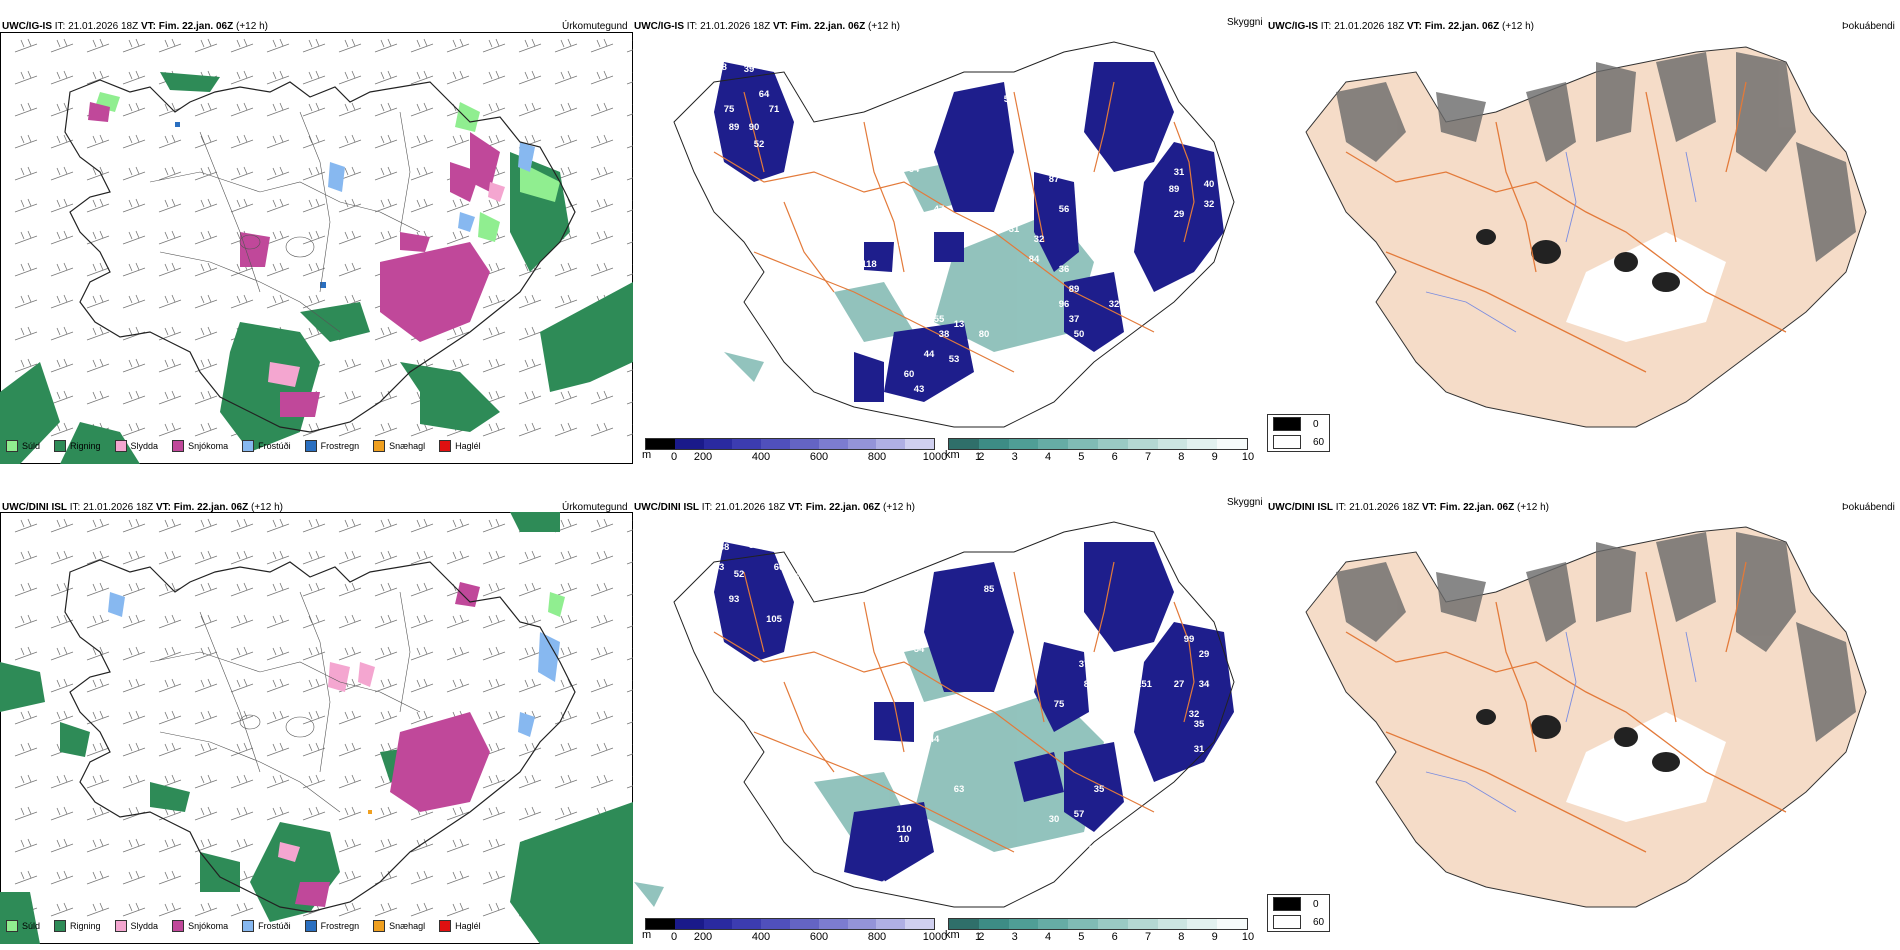 Image resolution: width=1900 pixels, height=950 pixels. Describe the element at coordinates (1319, 442) in the screenshot. I see `fog-label: 60` at that location.